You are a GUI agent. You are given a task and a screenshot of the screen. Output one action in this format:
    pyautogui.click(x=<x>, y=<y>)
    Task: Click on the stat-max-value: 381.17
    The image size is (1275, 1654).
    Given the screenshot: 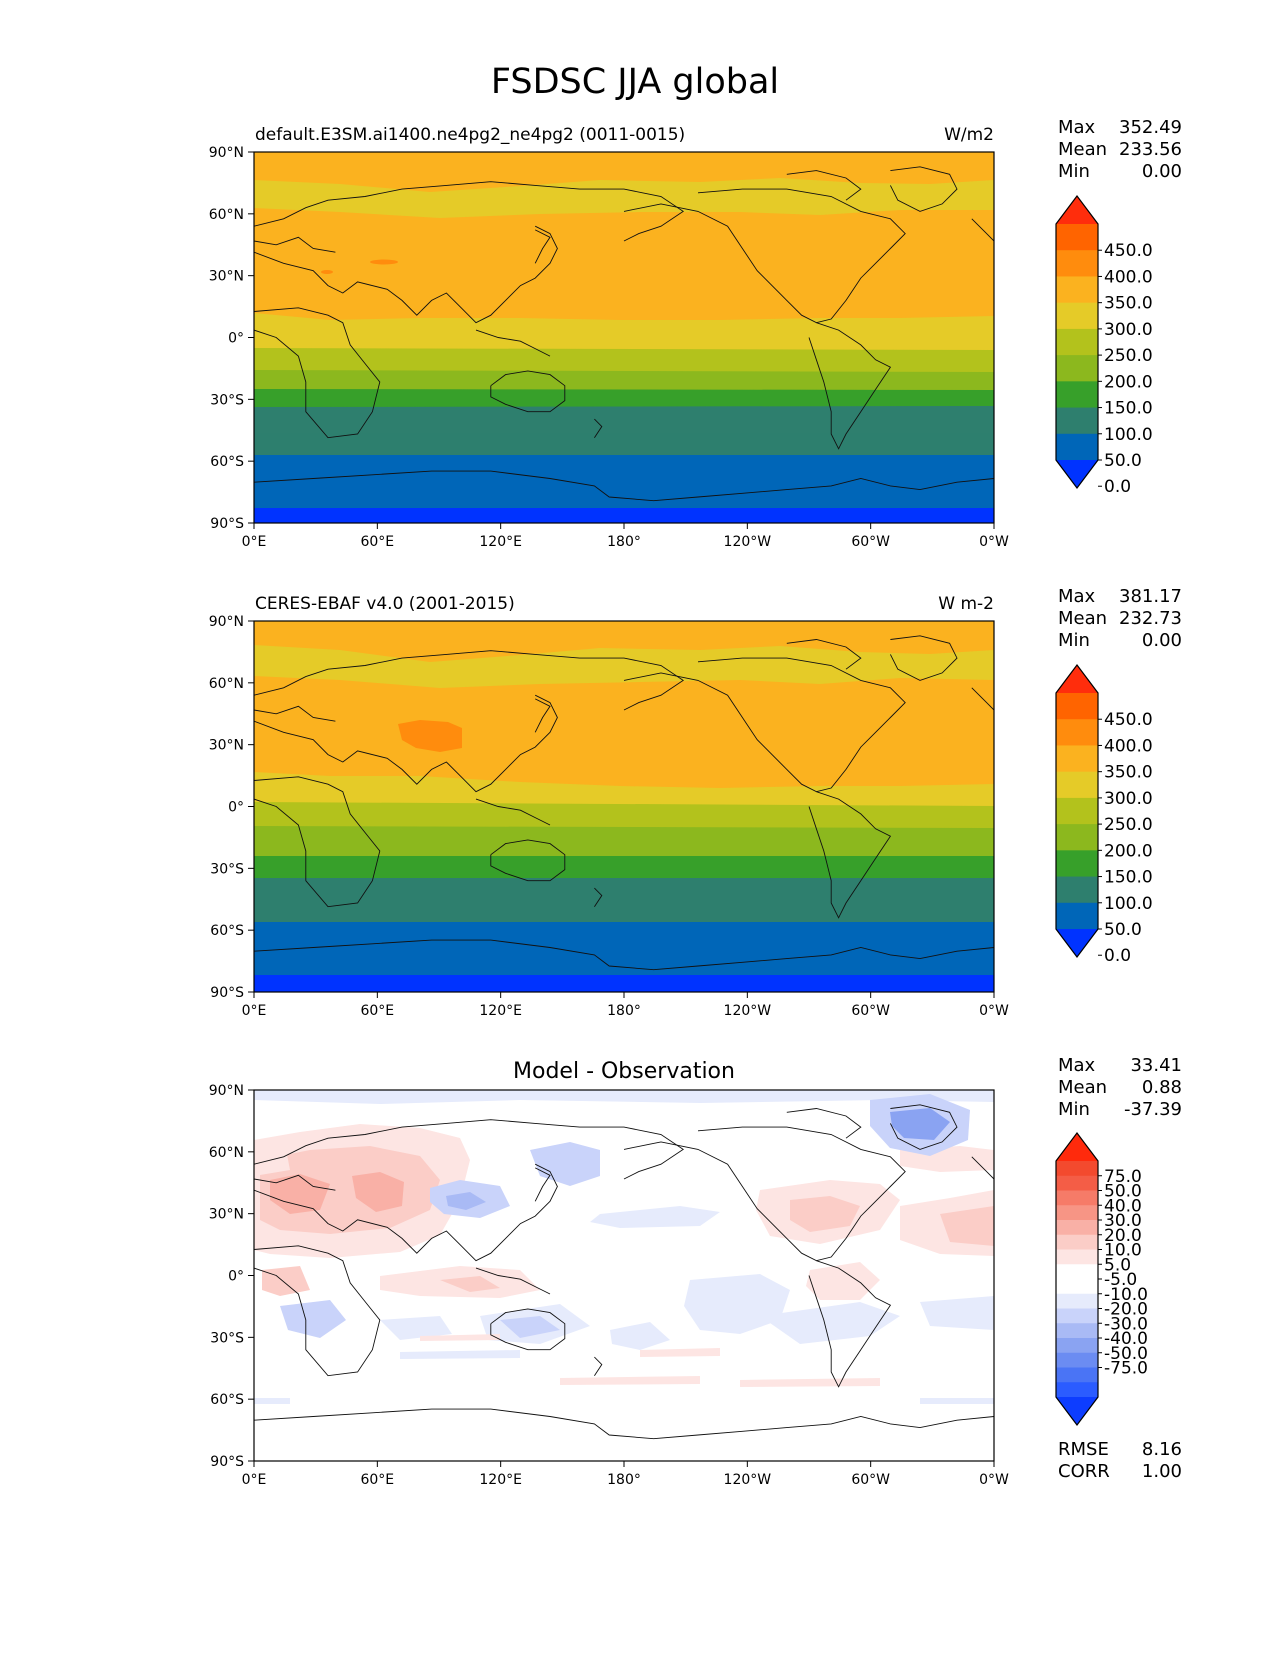 What is the action you would take?
    pyautogui.click(x=1150, y=596)
    